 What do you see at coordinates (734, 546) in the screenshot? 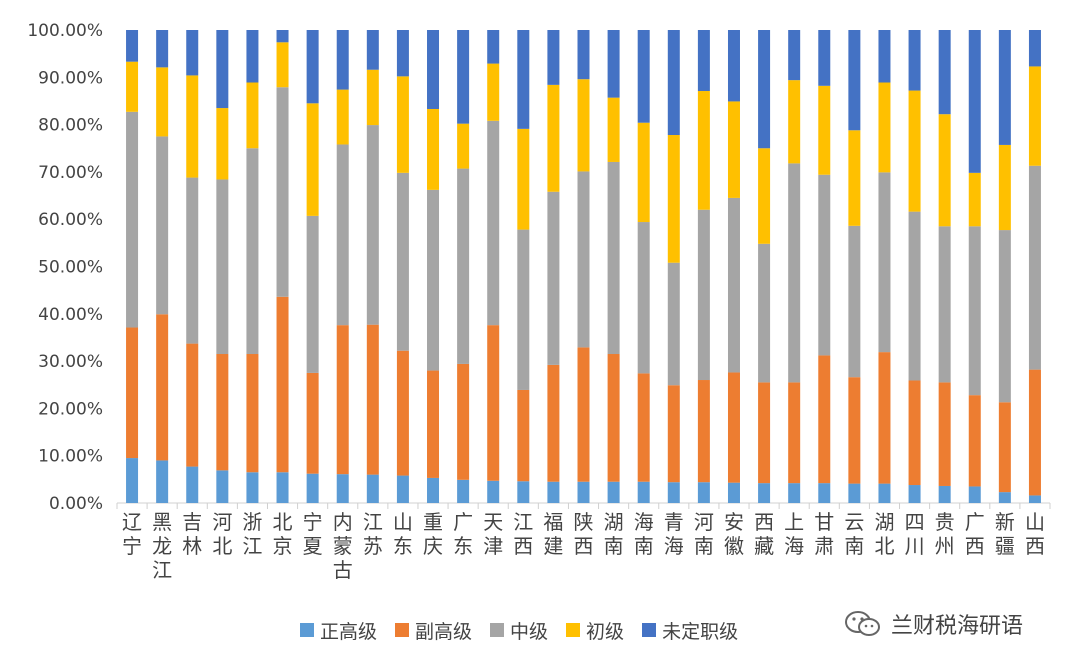
I see `x-tick-label: 徽` at bounding box center [734, 546].